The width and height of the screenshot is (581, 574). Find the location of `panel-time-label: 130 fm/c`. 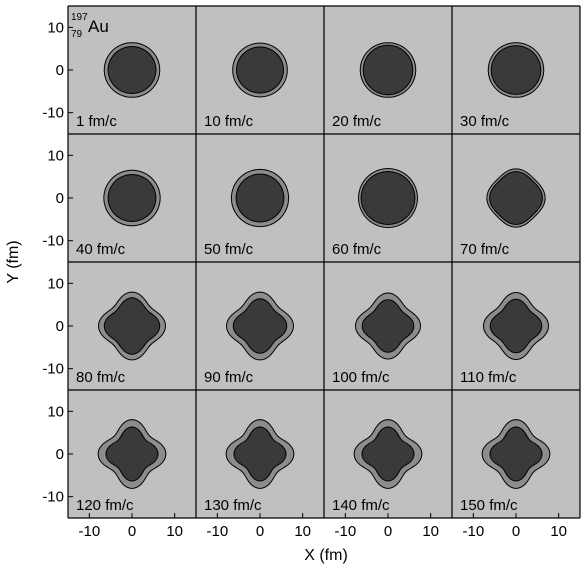

panel-time-label: 130 fm/c is located at coordinates (233, 505).